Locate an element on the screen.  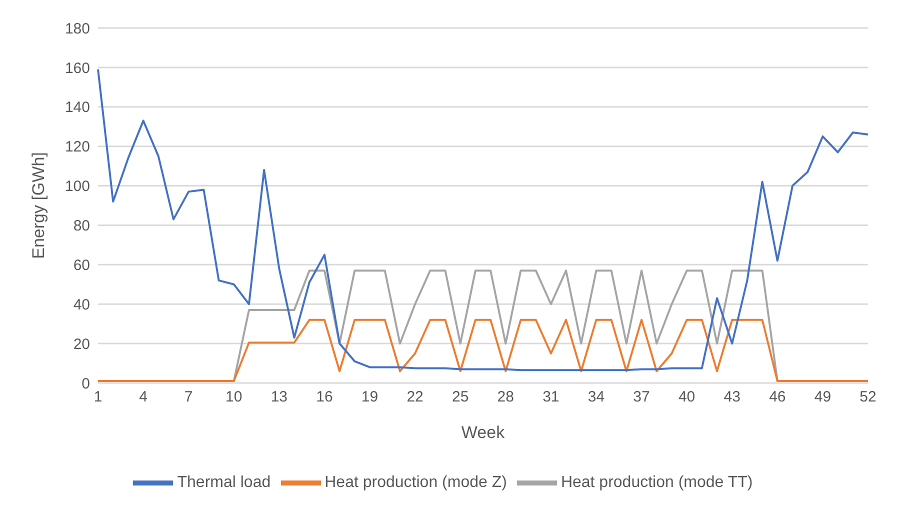
x-tick-label: 49 is located at coordinates (823, 397).